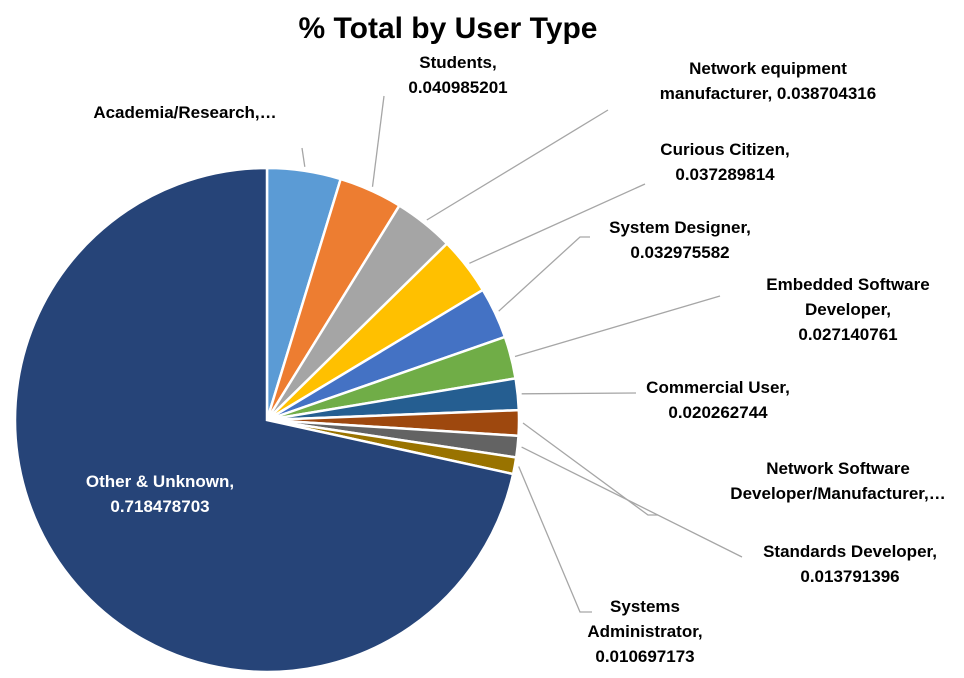 The width and height of the screenshot is (964, 678). What do you see at coordinates (645, 606) in the screenshot?
I see `slice-label-line: Systems` at bounding box center [645, 606].